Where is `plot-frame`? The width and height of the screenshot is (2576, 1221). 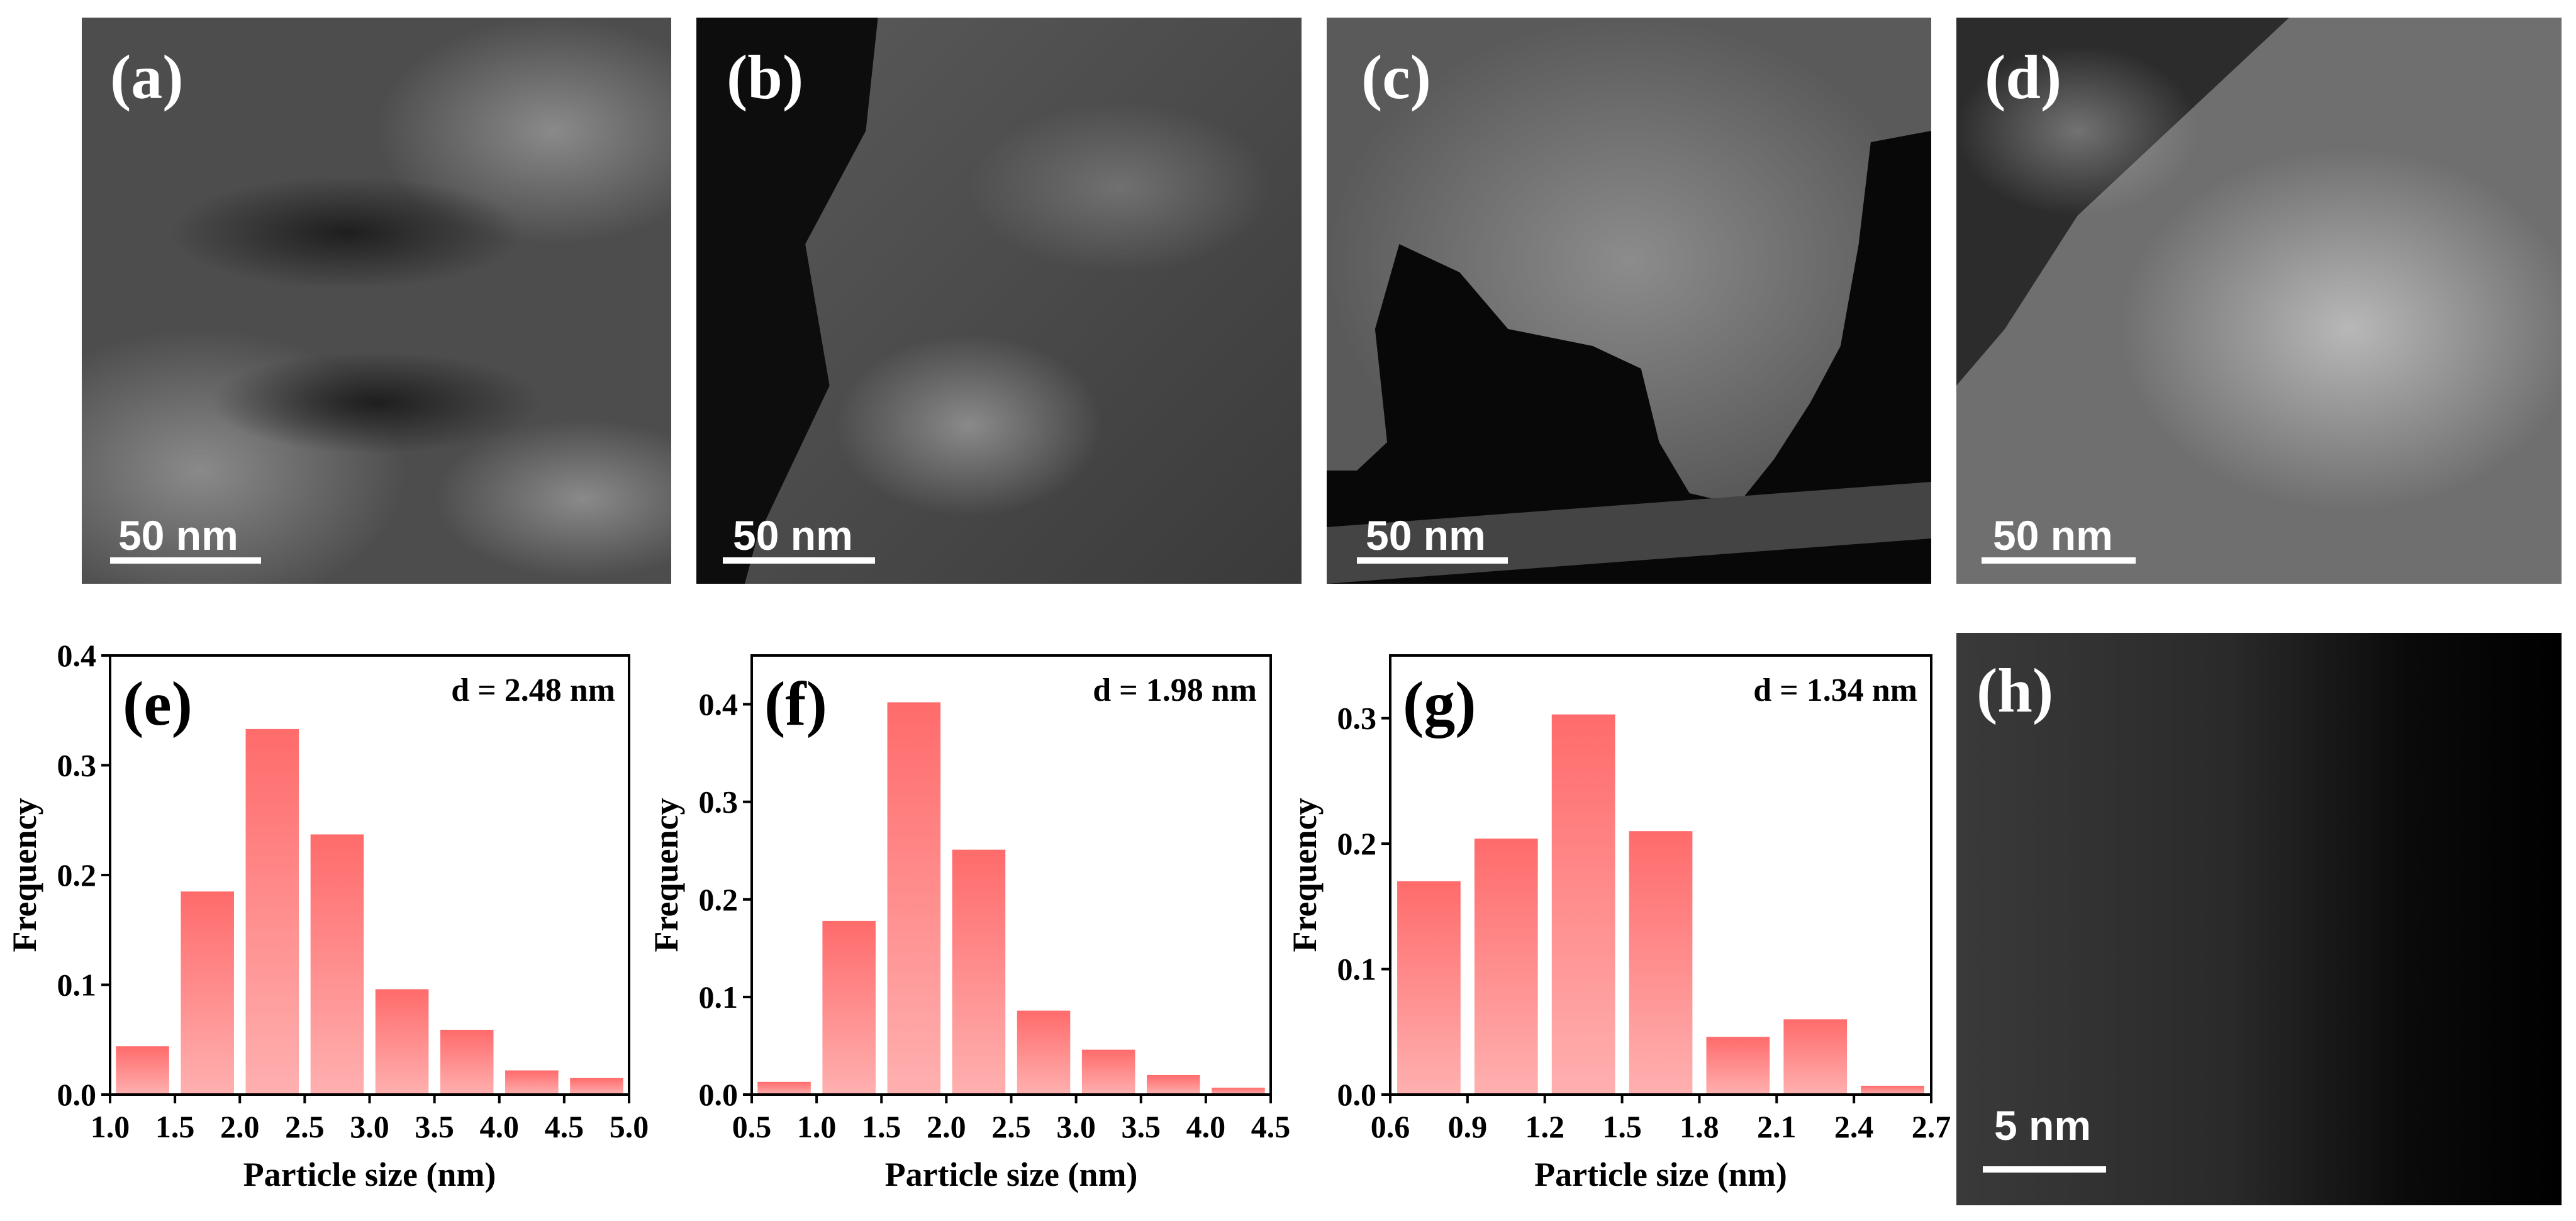
plot-frame is located at coordinates (1660, 875).